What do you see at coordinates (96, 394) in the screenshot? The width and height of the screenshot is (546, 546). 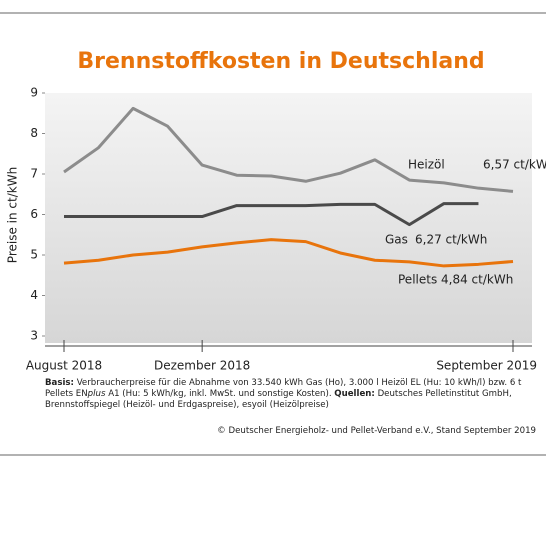 I see `note-text: plus` at bounding box center [96, 394].